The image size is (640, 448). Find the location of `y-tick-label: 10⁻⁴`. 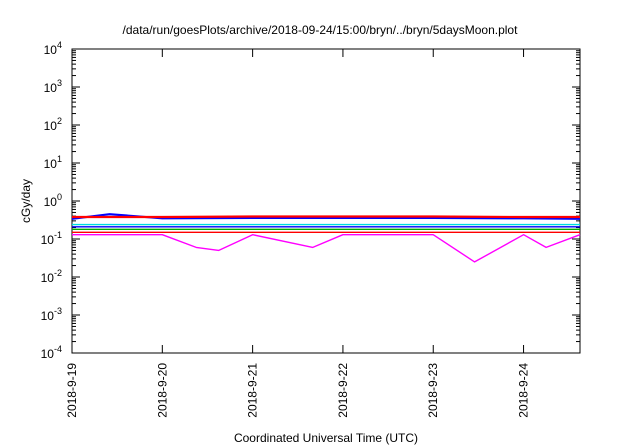

y-tick-label: 10⁻⁴ is located at coordinates (51, 352).